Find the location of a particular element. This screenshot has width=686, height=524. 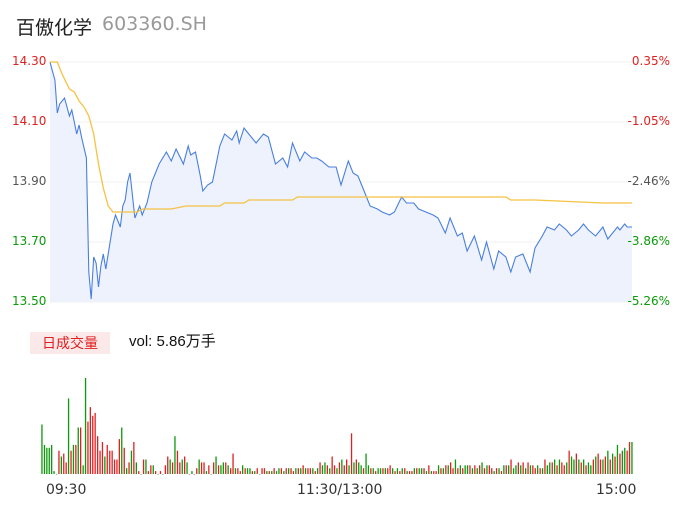

x-tick-label: 09:30 is located at coordinates (66, 490).